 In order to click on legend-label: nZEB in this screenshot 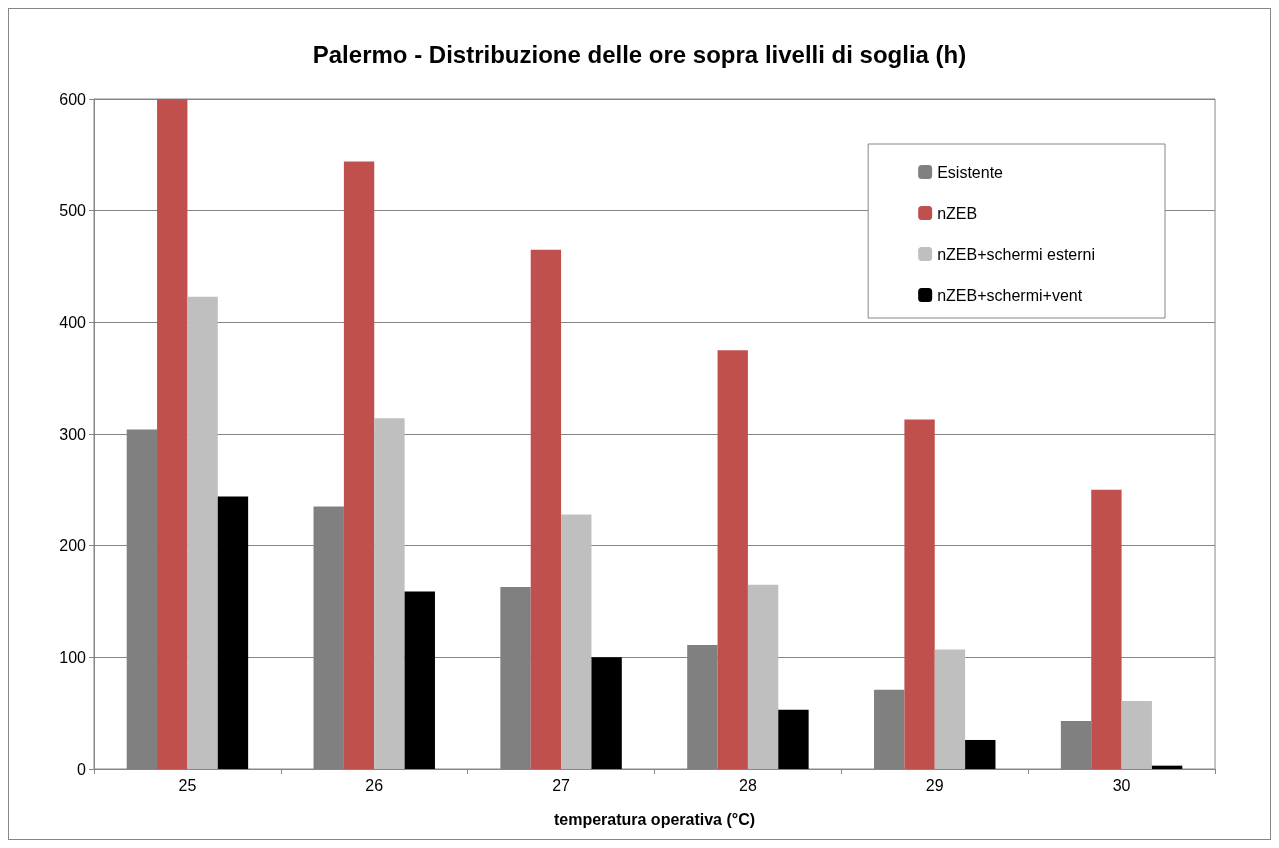, I will do `click(957, 213)`.